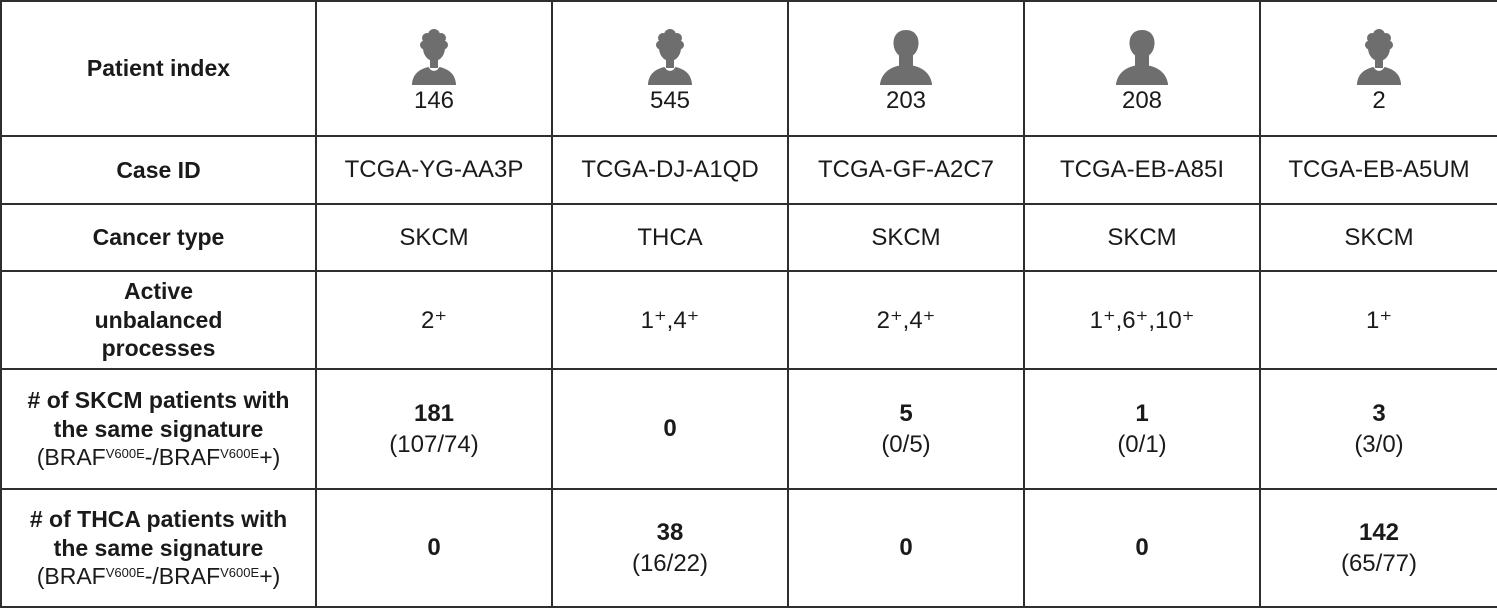 The width and height of the screenshot is (1497, 608). What do you see at coordinates (1378, 170) in the screenshot?
I see `case-id-value: TCGA-EB-A5UM` at bounding box center [1378, 170].